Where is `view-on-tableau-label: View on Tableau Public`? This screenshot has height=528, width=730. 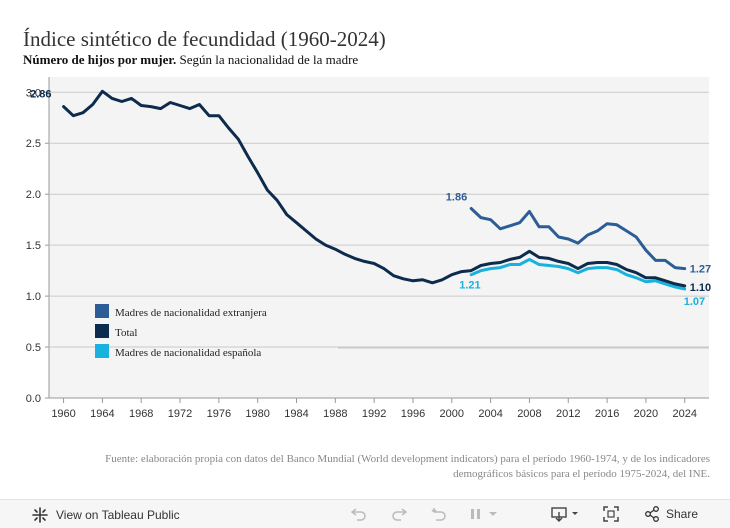
view-on-tableau-label: View on Tableau Public is located at coordinates (118, 515).